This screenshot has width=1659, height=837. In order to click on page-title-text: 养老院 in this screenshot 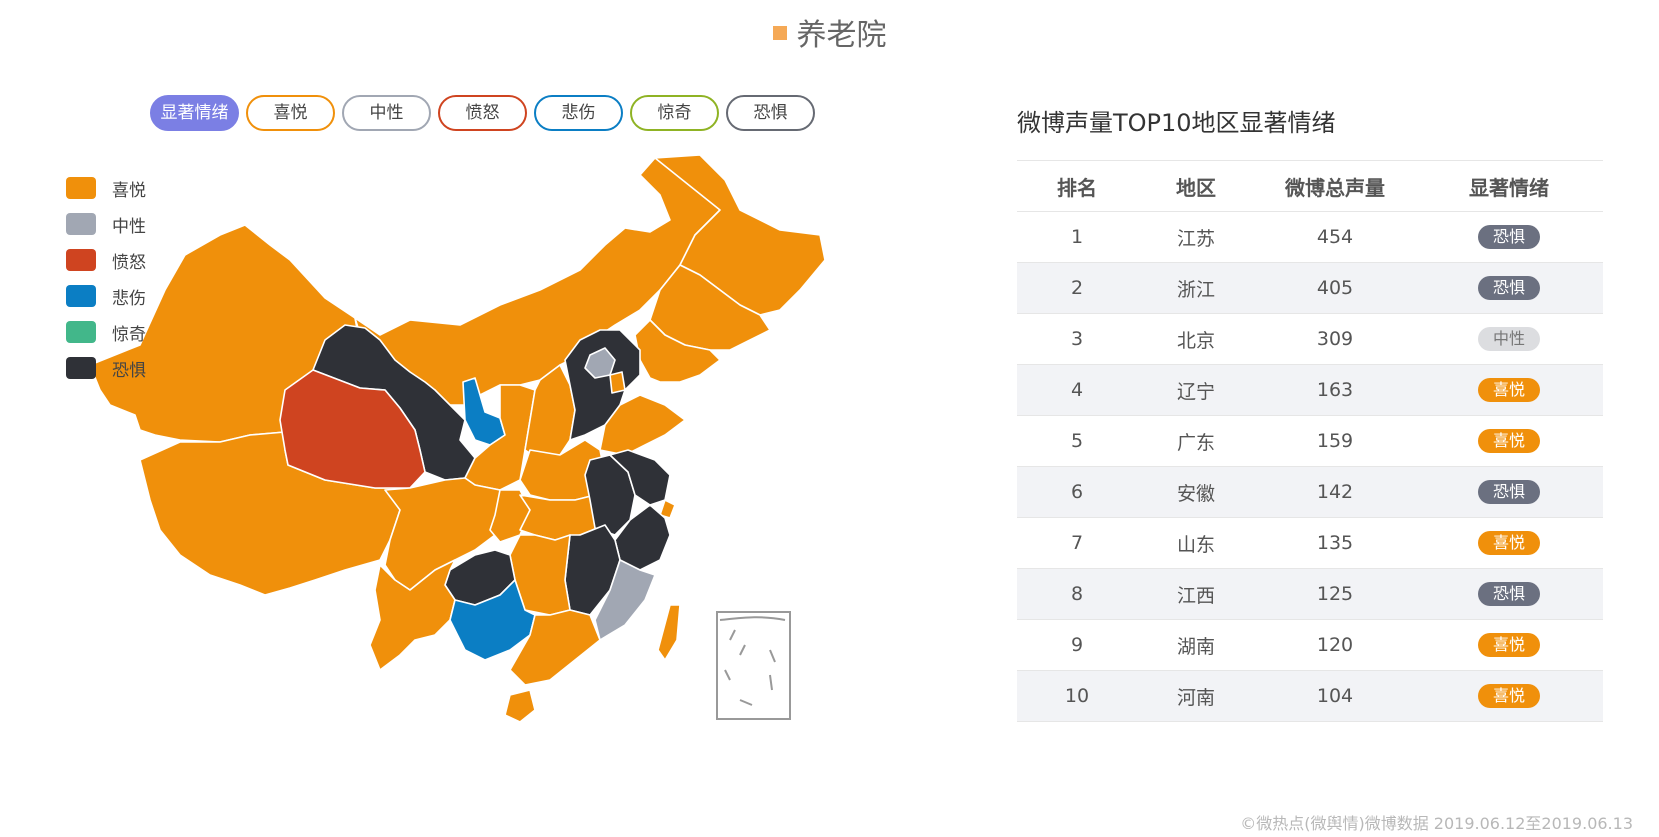, I will do `click(841, 35)`.